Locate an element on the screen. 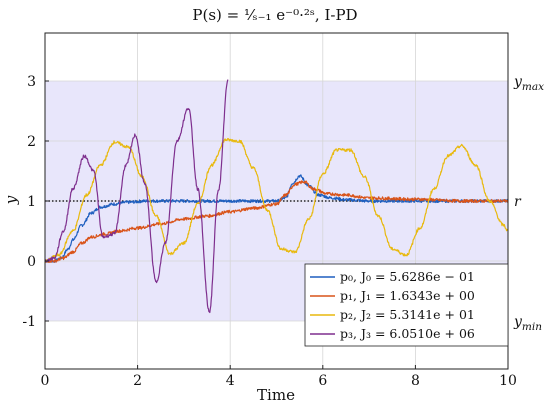 This screenshot has height=409, width=550. x-tick-label: 4 is located at coordinates (230, 381).